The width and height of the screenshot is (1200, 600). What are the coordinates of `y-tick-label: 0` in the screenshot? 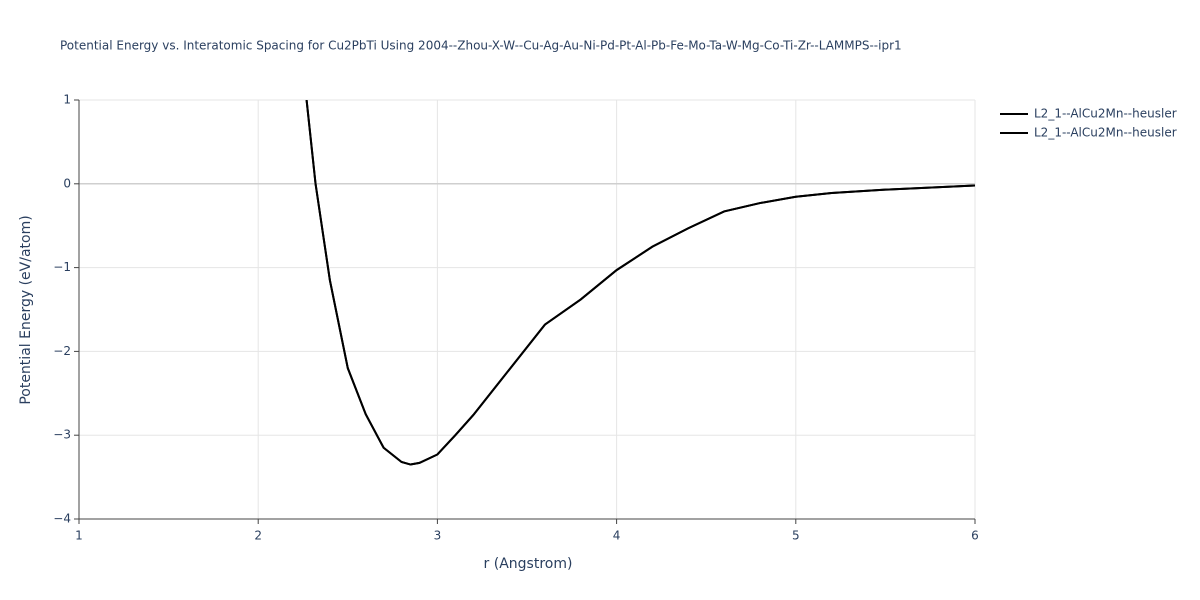 It's located at (67, 183).